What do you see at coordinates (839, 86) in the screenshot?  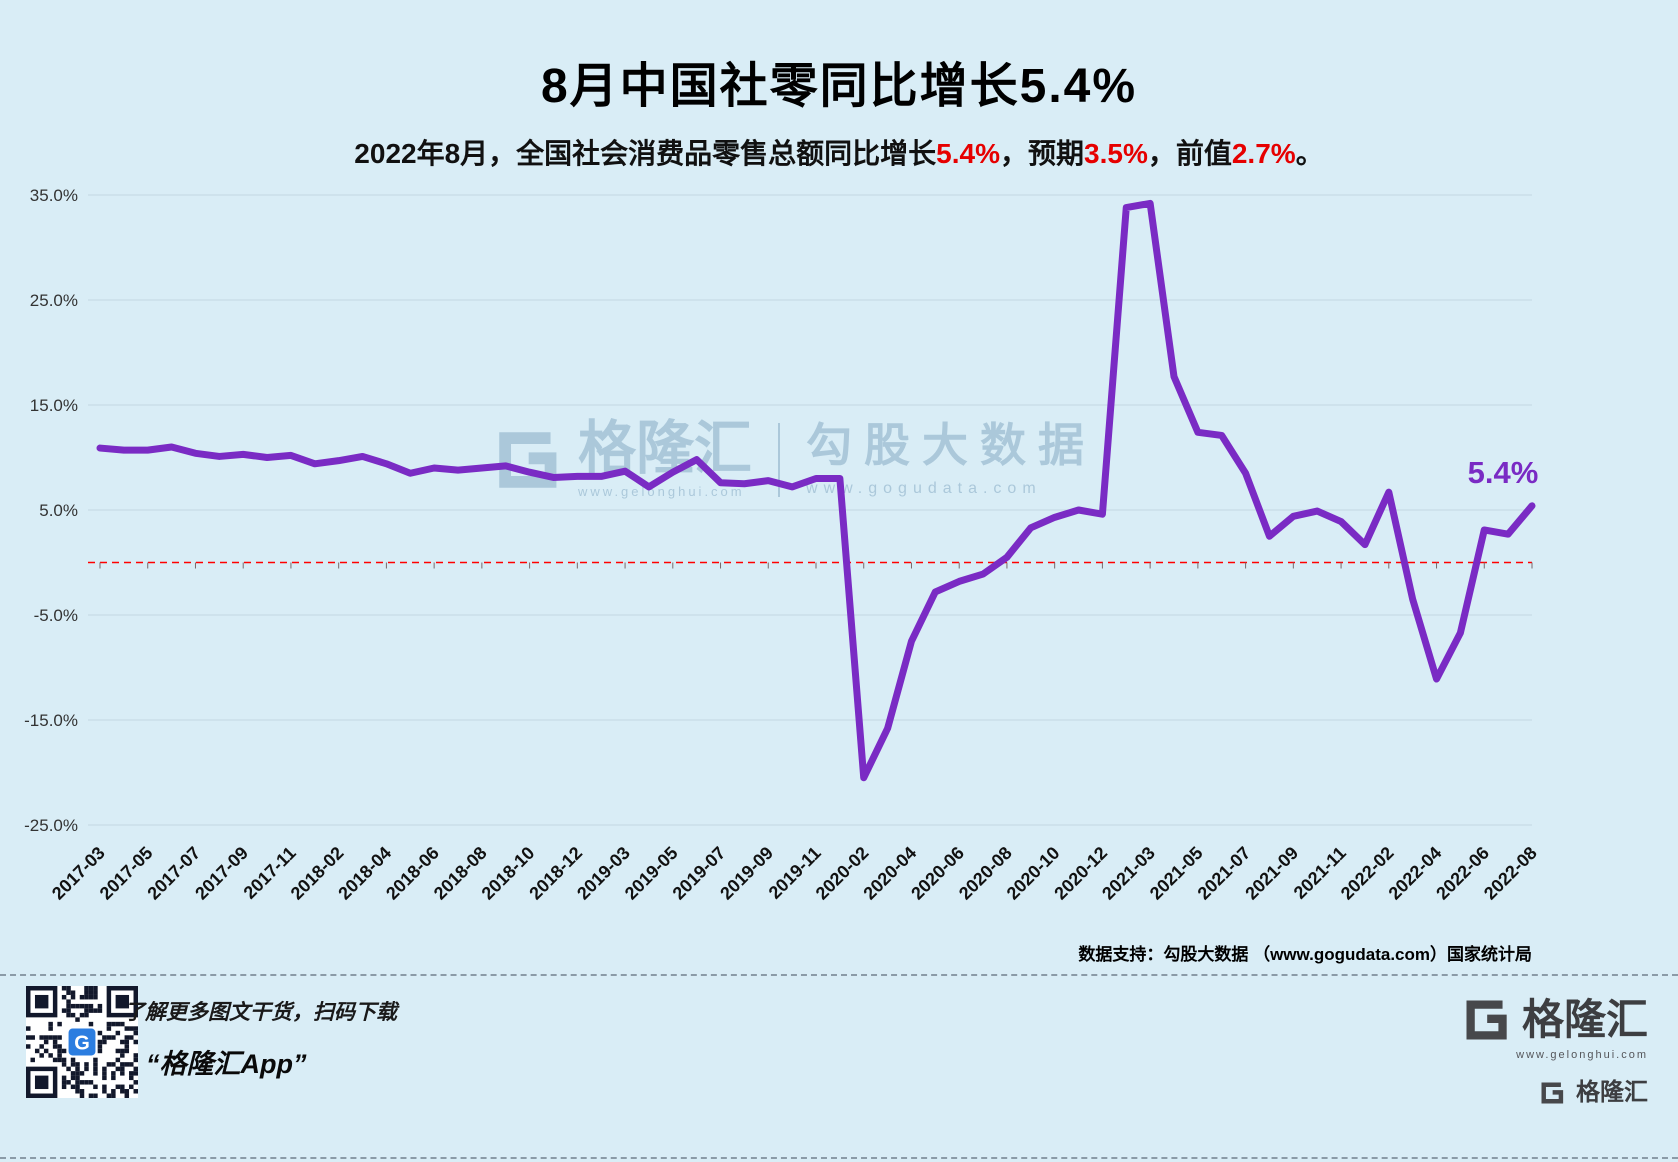 I see `page-title: 8月中国社零同比增长5.4%` at bounding box center [839, 86].